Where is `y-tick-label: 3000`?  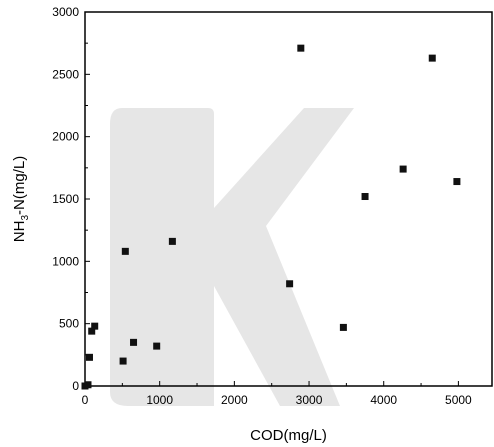
y-tick-label: 3000 is located at coordinates (65, 12).